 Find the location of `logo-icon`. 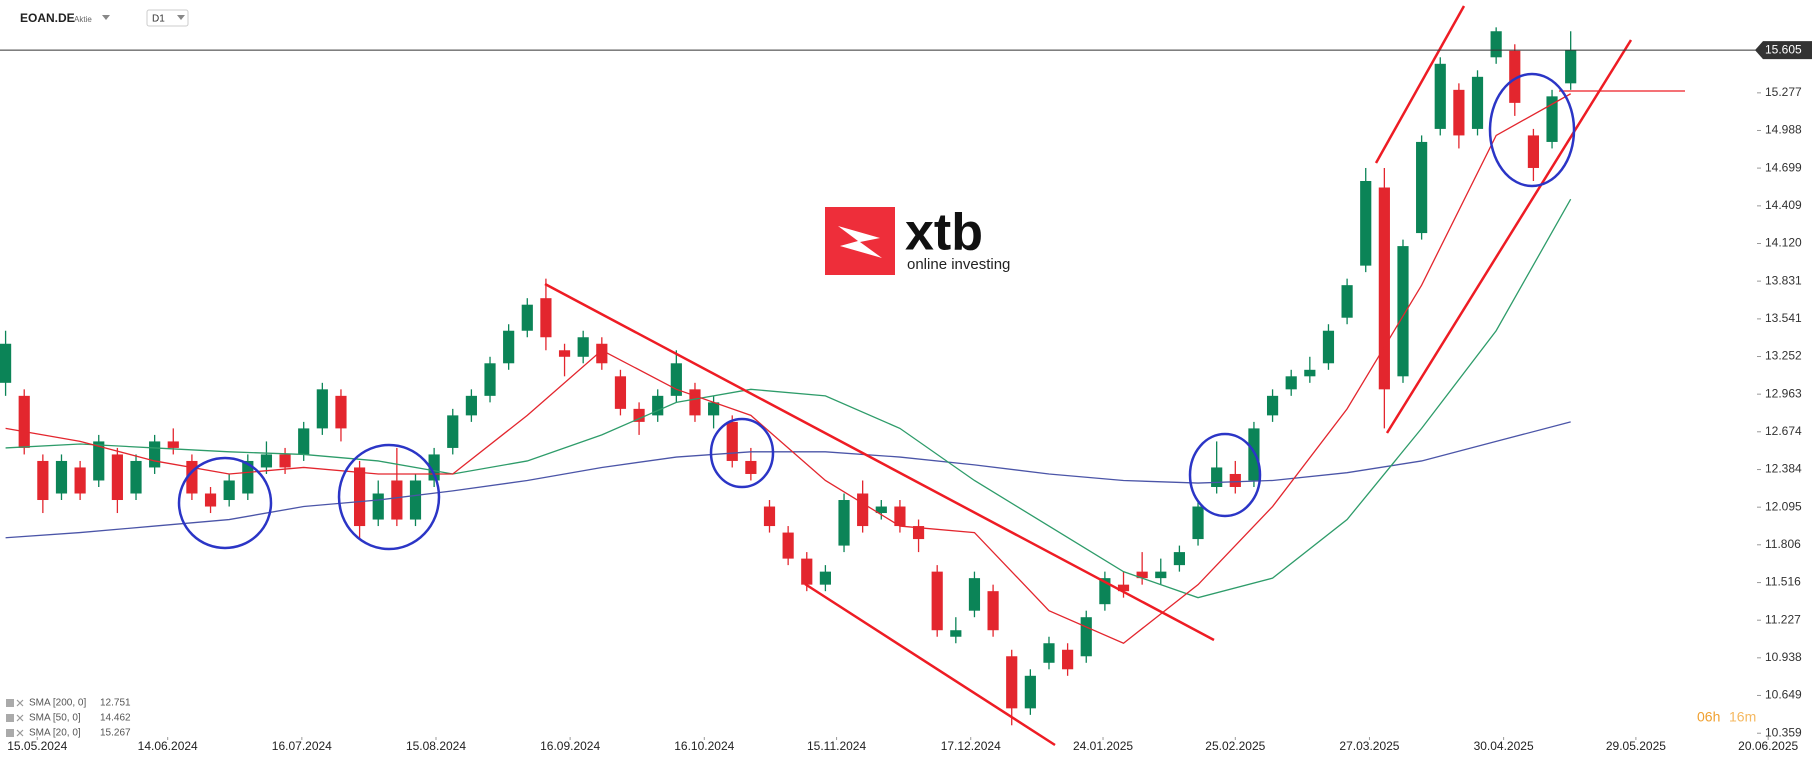

logo-icon is located at coordinates (860, 242).